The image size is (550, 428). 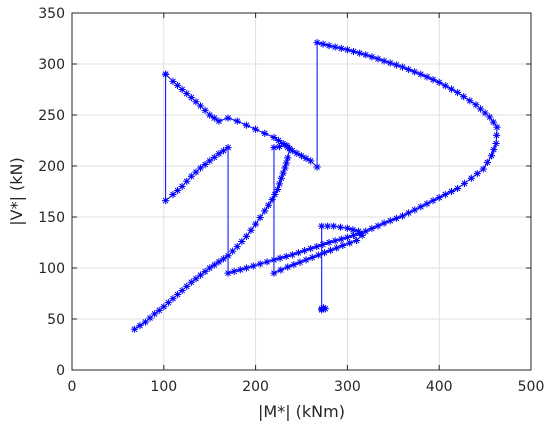 What do you see at coordinates (531, 387) in the screenshot?
I see `x-tick-label: 500` at bounding box center [531, 387].